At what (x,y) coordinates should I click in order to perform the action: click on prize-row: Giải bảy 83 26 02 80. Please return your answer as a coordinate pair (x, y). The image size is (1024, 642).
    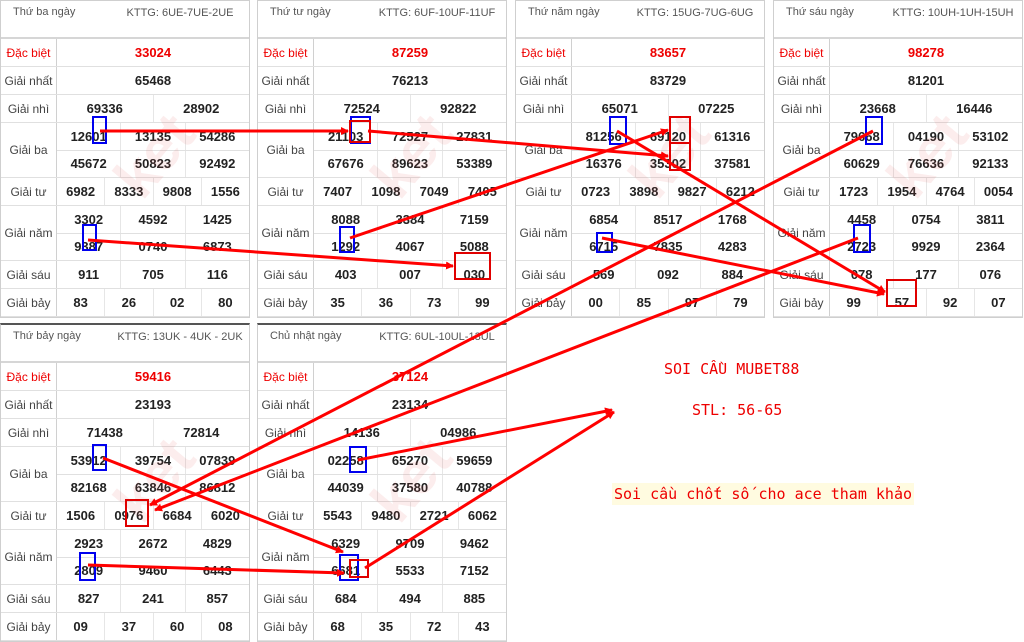
    Looking at the image, I should click on (125, 303).